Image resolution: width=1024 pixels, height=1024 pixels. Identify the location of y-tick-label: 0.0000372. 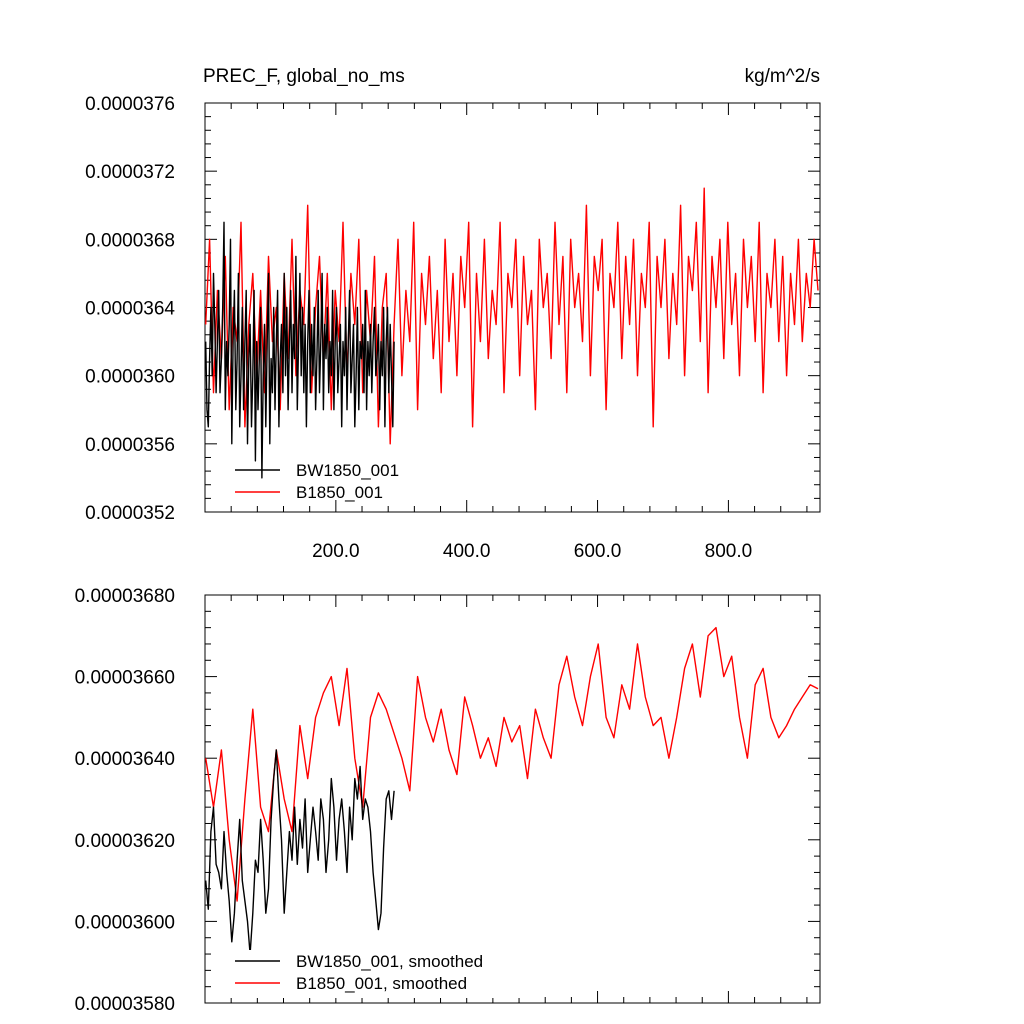
(130, 172).